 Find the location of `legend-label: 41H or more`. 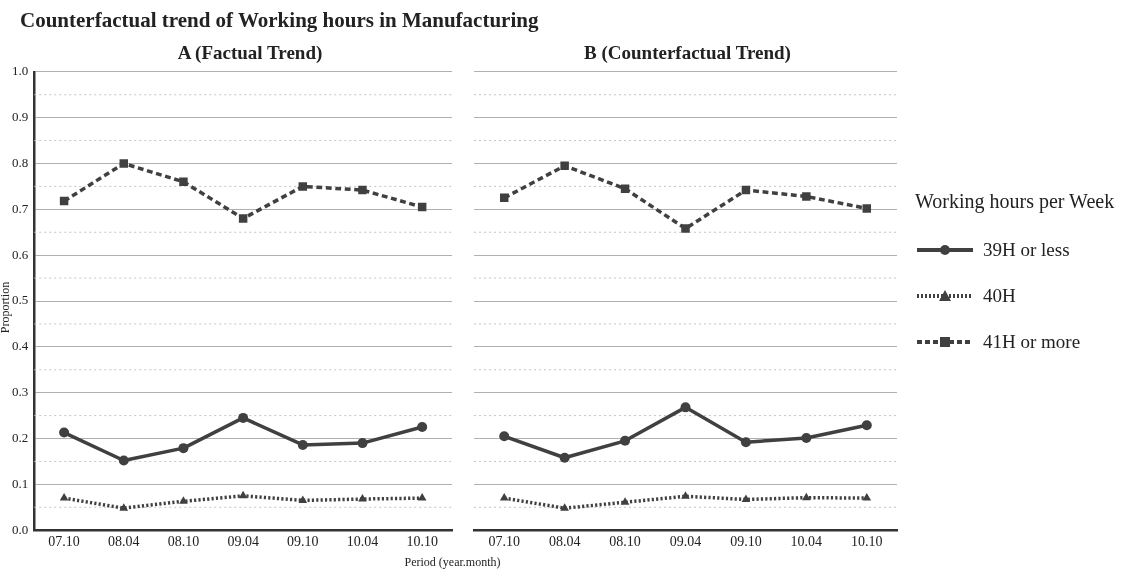

legend-label: 41H or more is located at coordinates (1032, 342).